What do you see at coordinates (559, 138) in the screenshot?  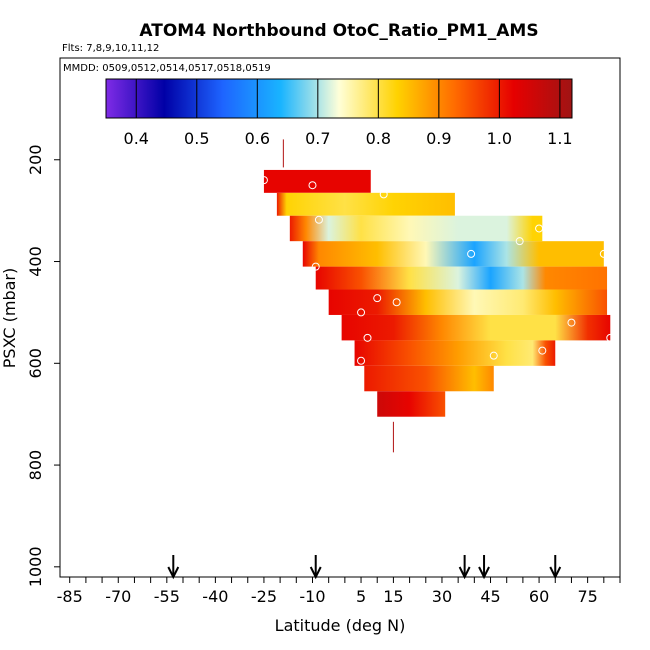 I see `colorbar-tick-label: 1.1` at bounding box center [559, 138].